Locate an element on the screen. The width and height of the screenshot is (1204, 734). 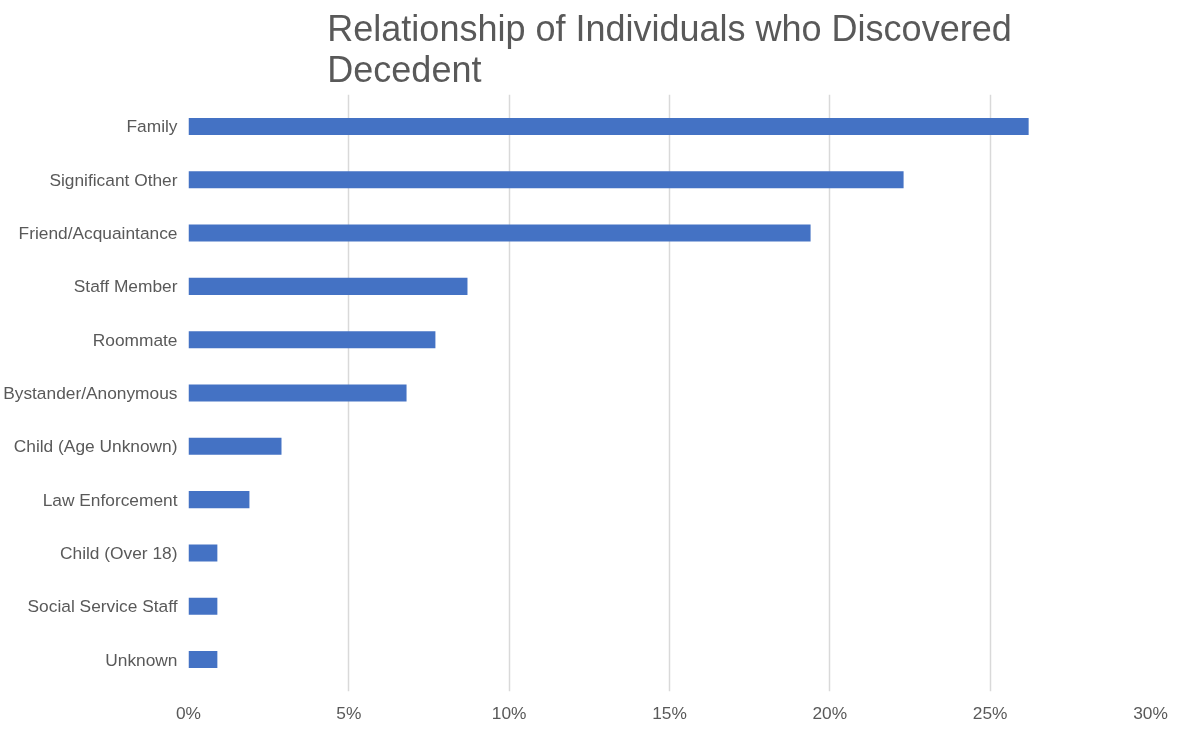
y-tick-label: Unknown is located at coordinates (141, 659).